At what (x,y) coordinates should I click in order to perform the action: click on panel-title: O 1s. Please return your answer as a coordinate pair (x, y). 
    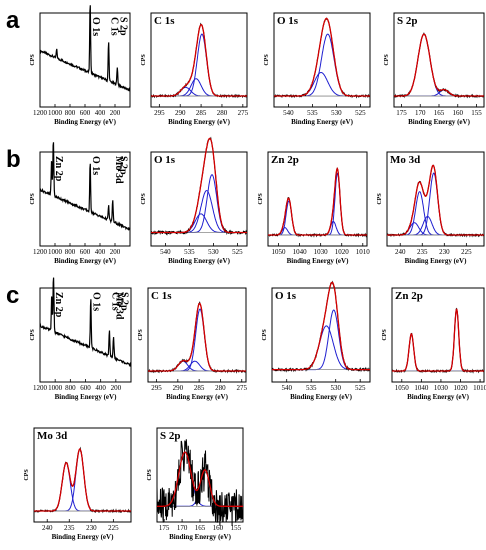
    Looking at the image, I should click on (288, 21).